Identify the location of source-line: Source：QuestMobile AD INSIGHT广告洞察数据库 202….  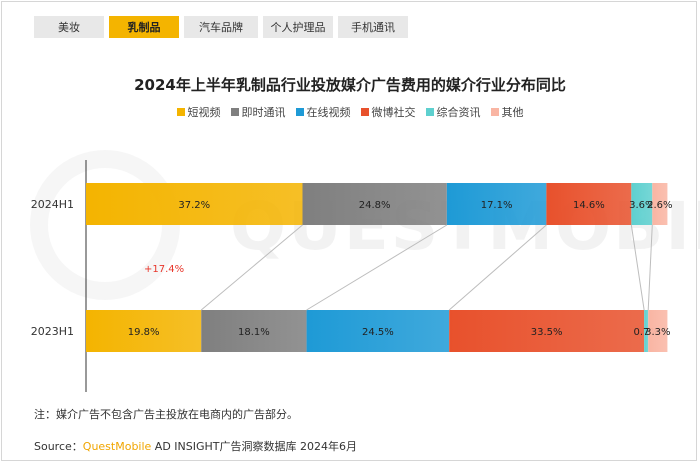
(195, 446).